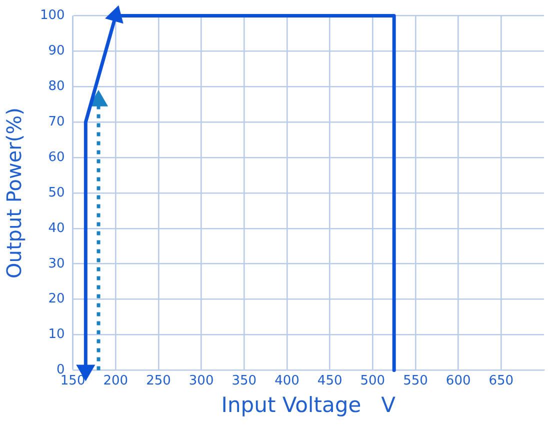  What do you see at coordinates (158, 380) in the screenshot?
I see `x-tick-label: 250` at bounding box center [158, 380].